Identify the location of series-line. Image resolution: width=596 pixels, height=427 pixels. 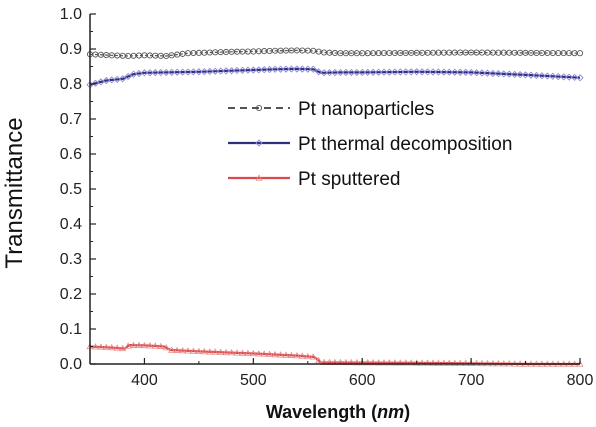
(335, 76).